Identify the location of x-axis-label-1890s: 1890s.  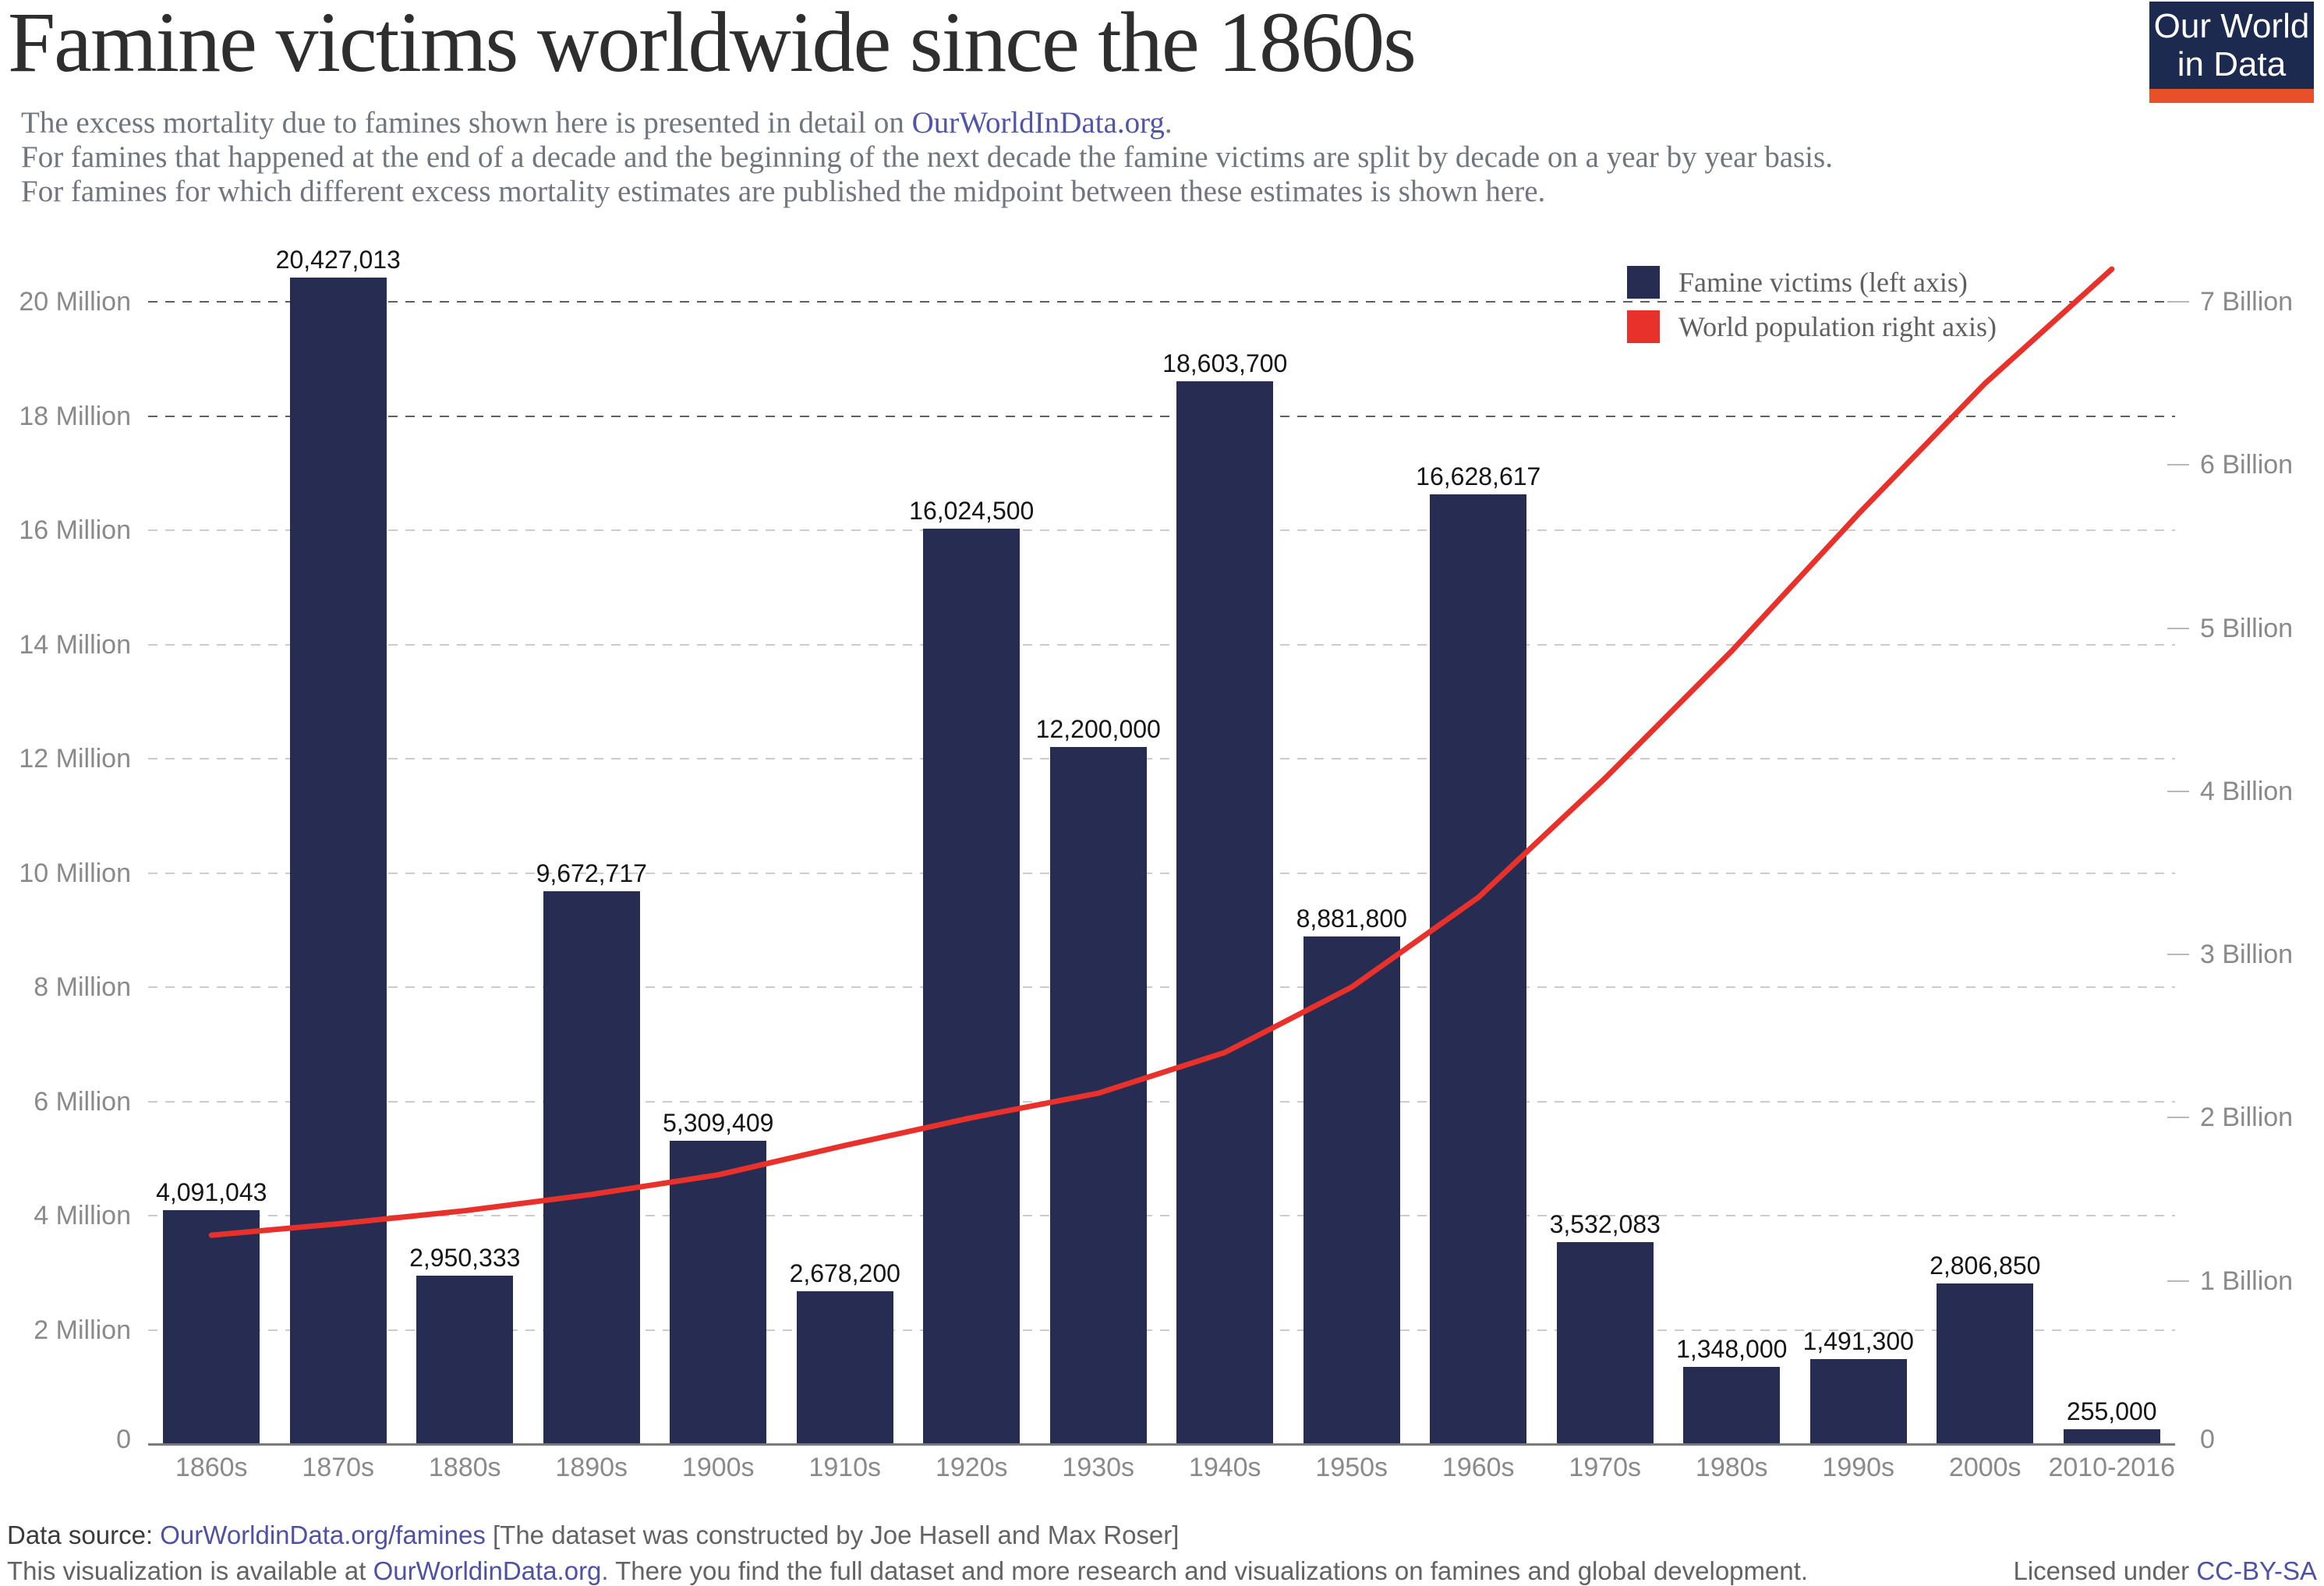
(591, 1467).